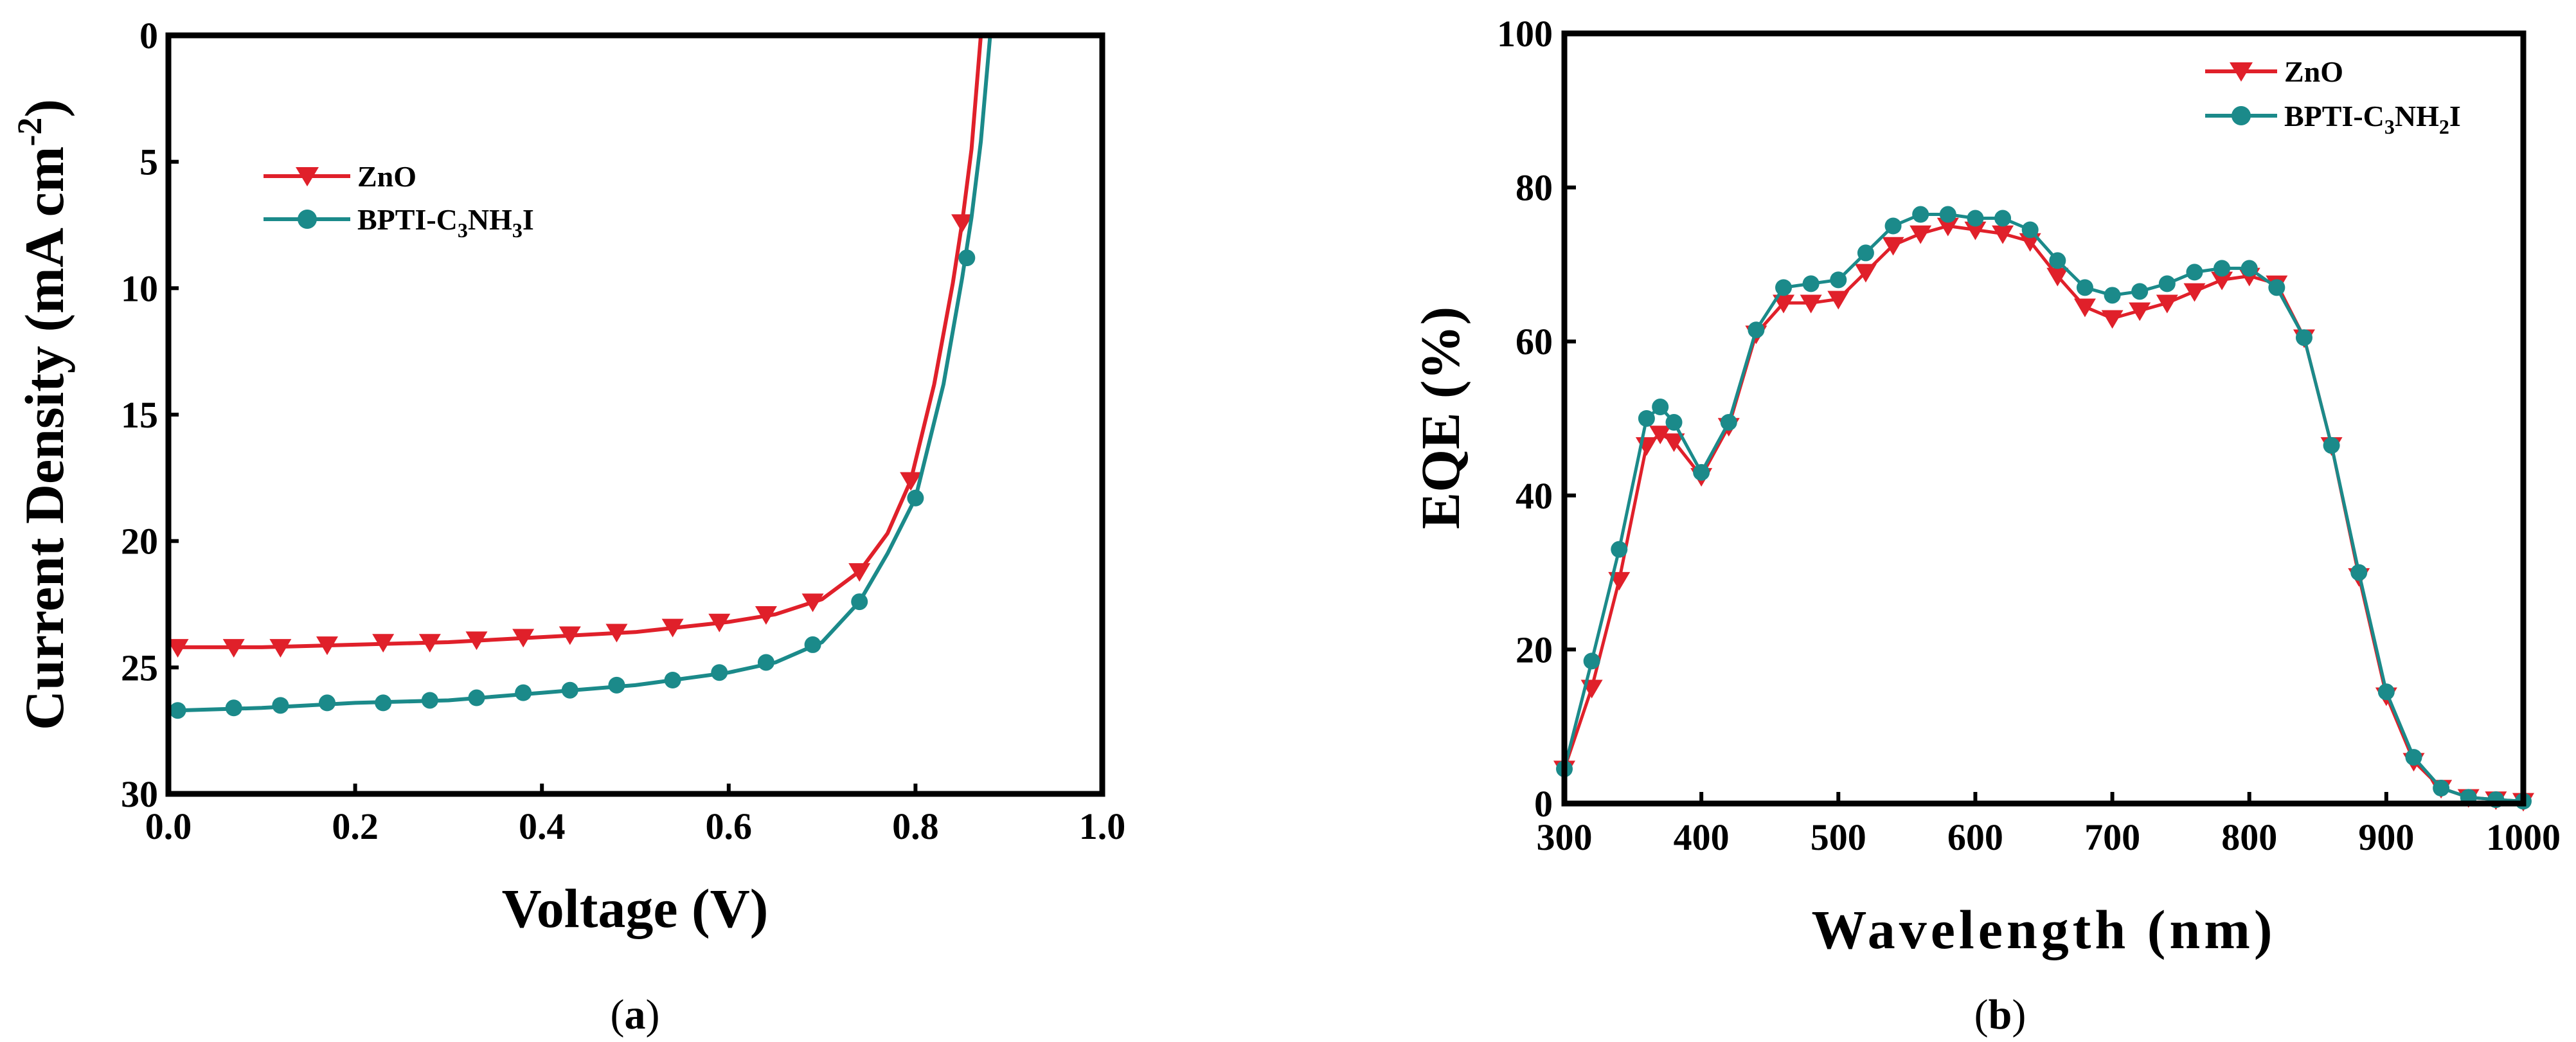 The width and height of the screenshot is (2576, 1042). I want to click on panel-b-xtick-label-3: 600, so click(1975, 837).